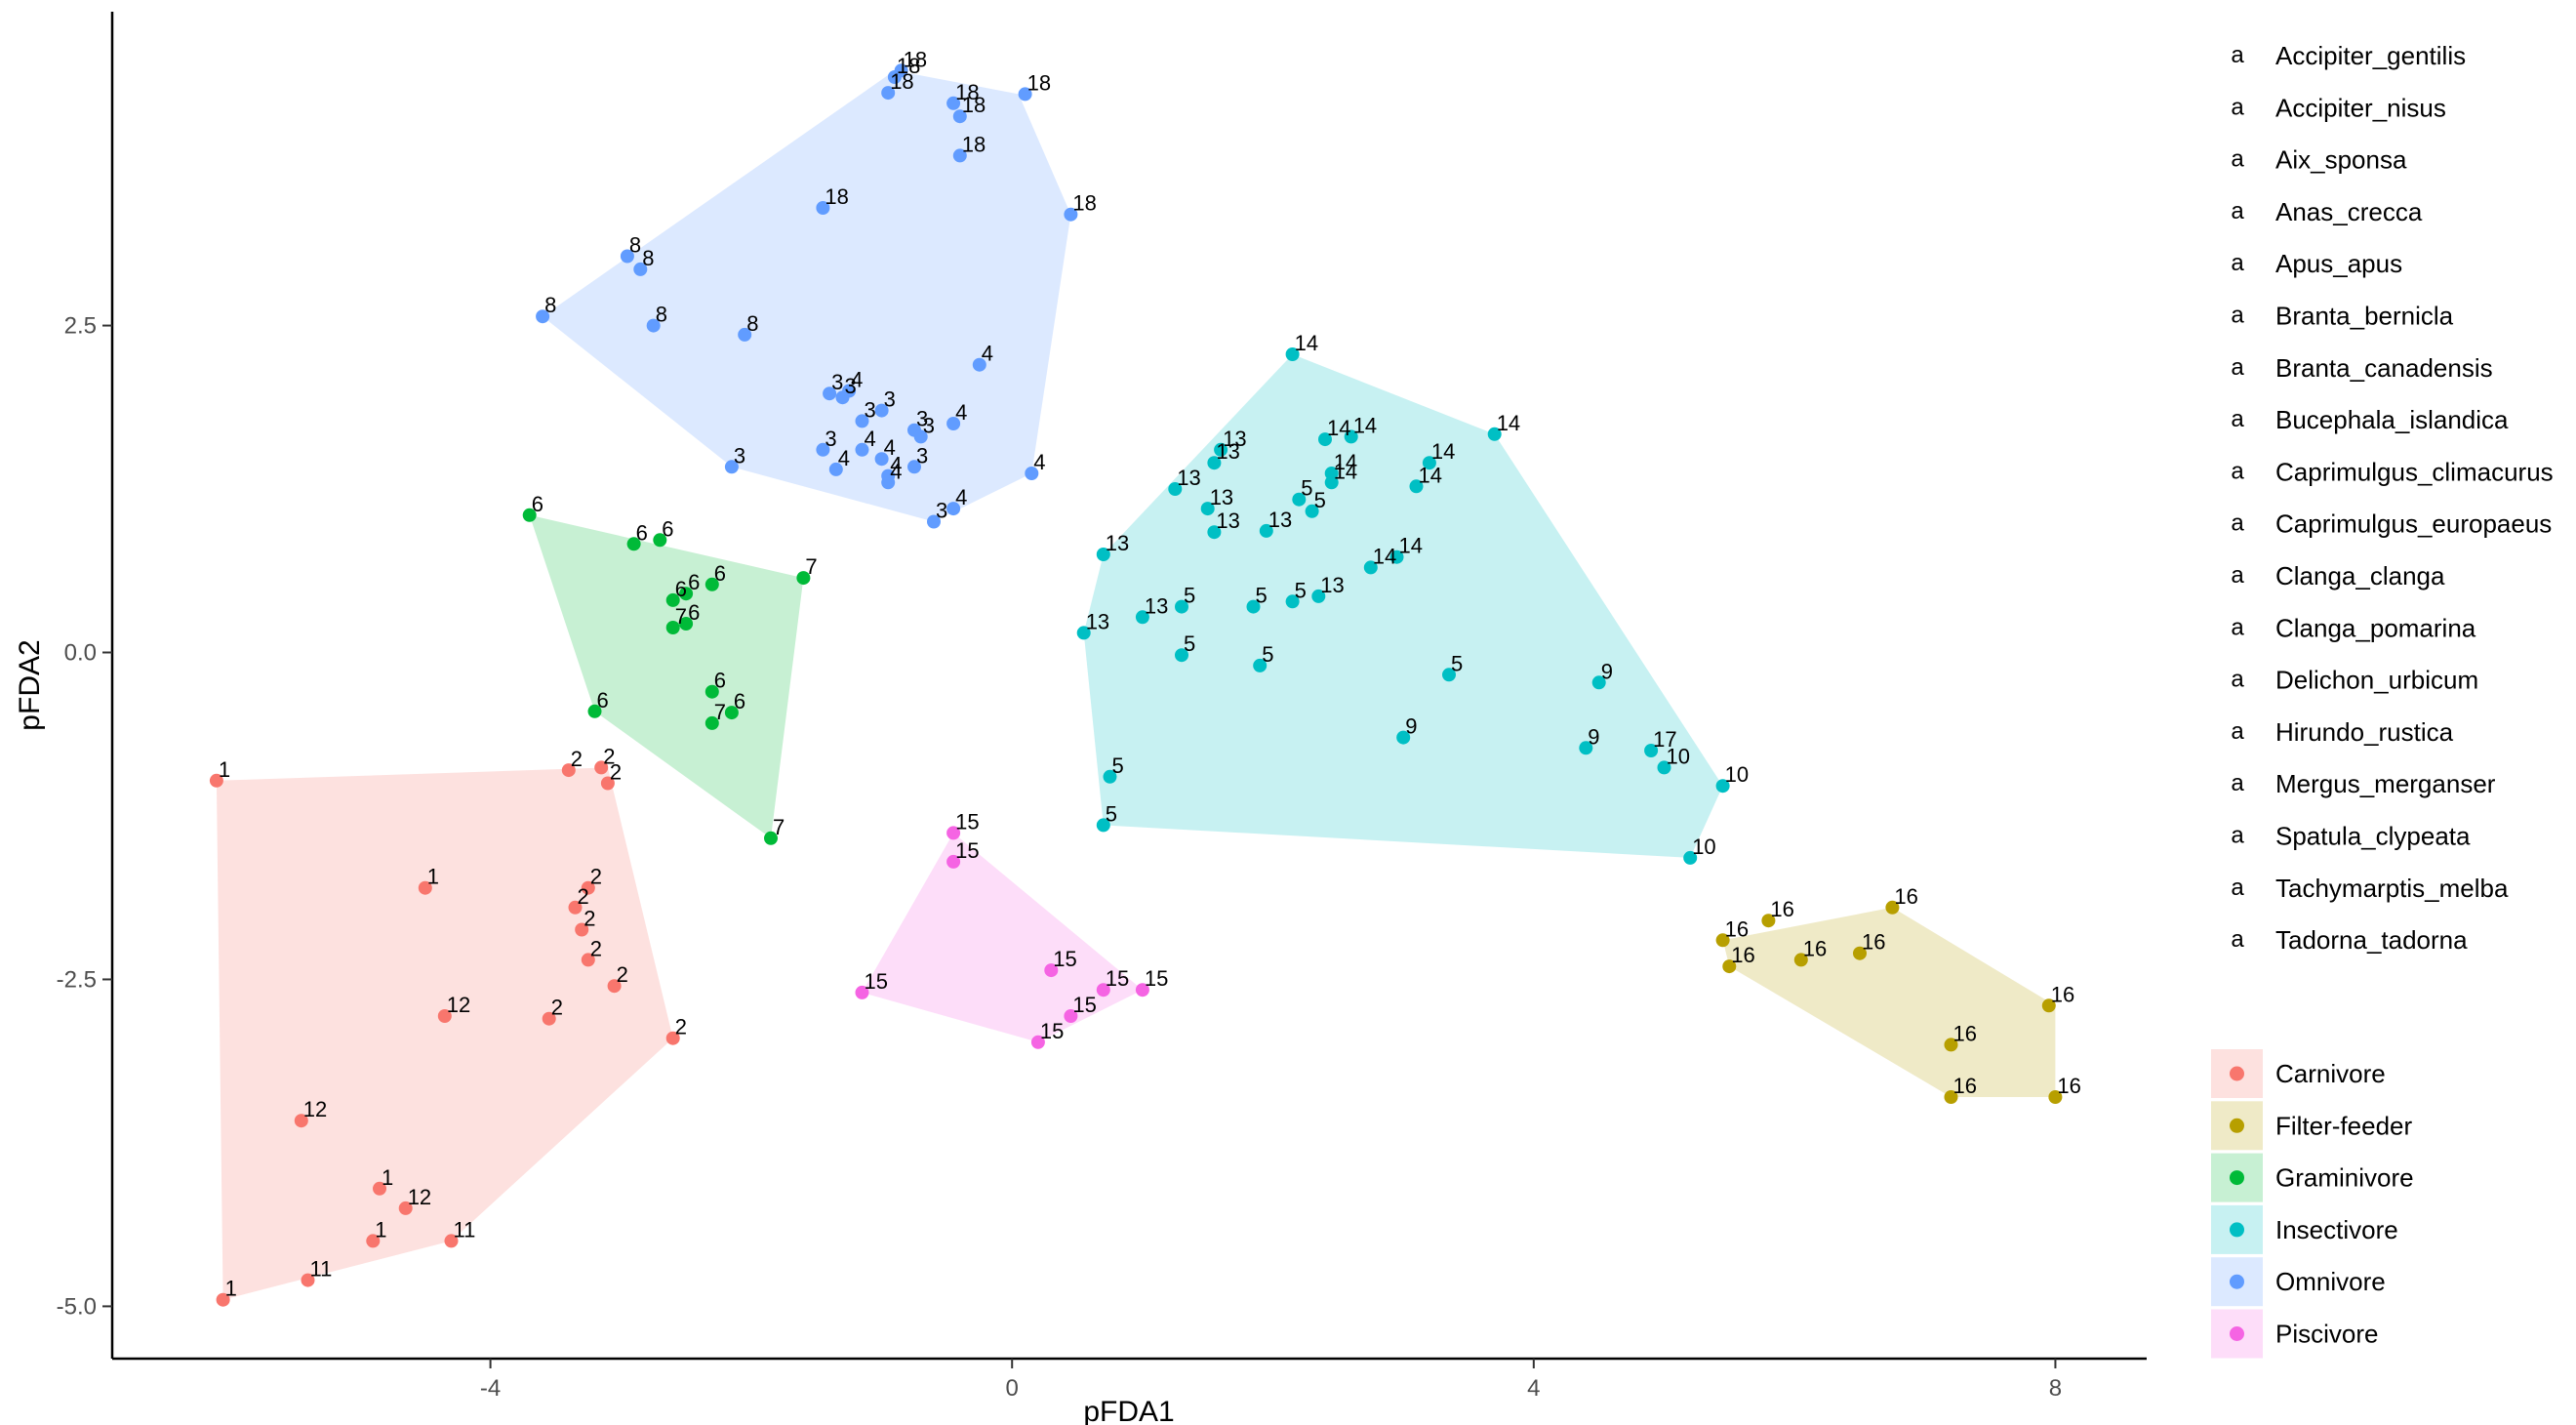 The image size is (2576, 1425). What do you see at coordinates (2384, 368) in the screenshot?
I see `species-legend-label: Branta_canadensis` at bounding box center [2384, 368].